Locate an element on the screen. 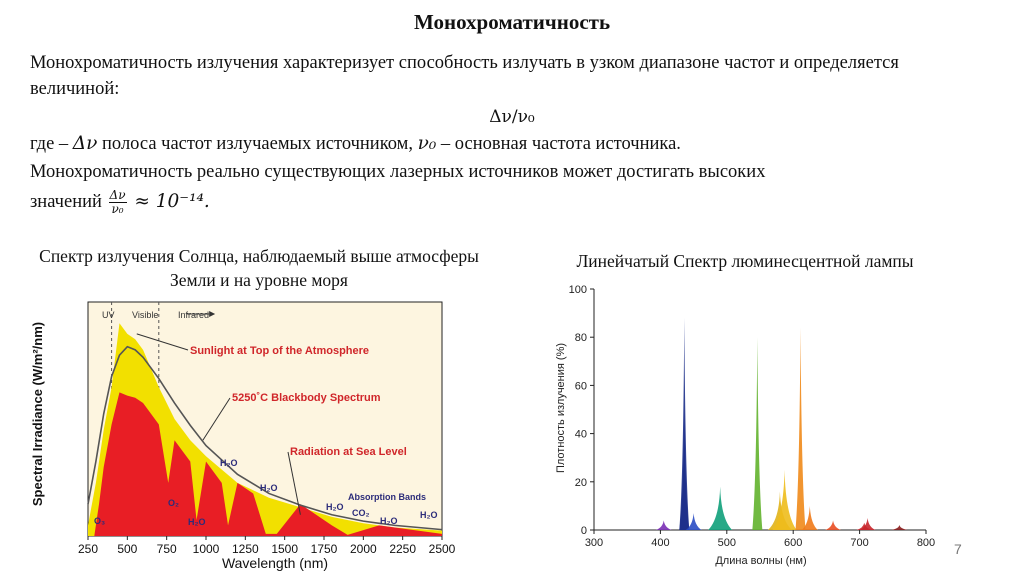  solar-xtick-label-8: 2250 is located at coordinates (402, 549).